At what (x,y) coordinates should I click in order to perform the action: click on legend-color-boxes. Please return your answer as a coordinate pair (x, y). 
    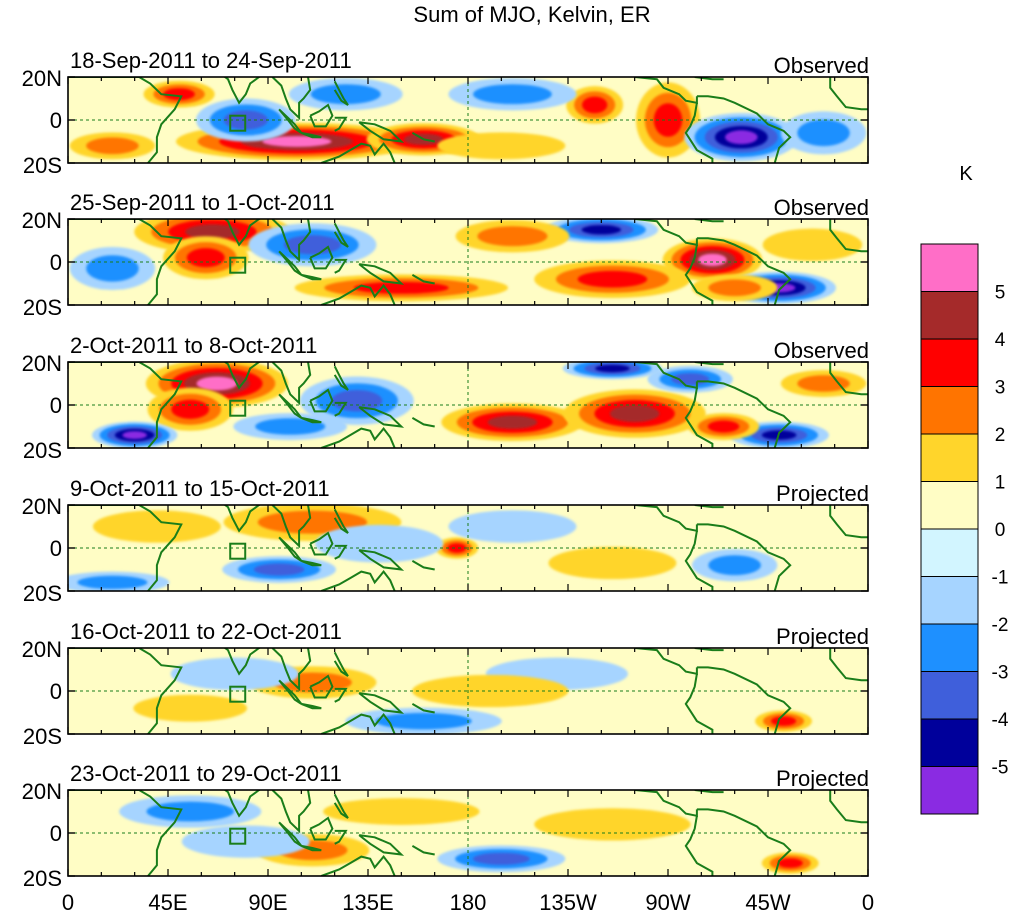
    Looking at the image, I should click on (949, 529).